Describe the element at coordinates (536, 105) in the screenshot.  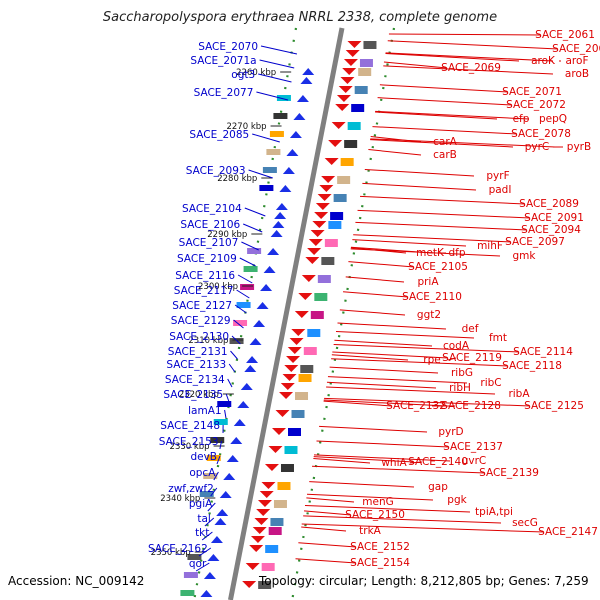
I see `right-gene-label: SACE_2072` at that location.